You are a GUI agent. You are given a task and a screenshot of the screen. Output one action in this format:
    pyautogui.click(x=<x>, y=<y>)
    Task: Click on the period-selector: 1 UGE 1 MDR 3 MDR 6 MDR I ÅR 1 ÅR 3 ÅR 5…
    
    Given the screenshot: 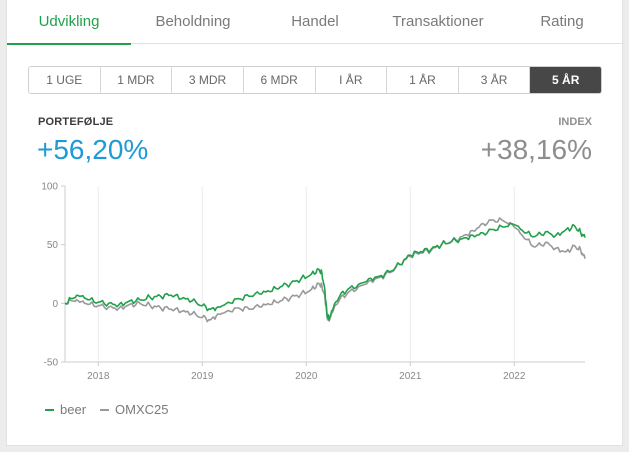 What is the action you would take?
    pyautogui.click(x=315, y=80)
    